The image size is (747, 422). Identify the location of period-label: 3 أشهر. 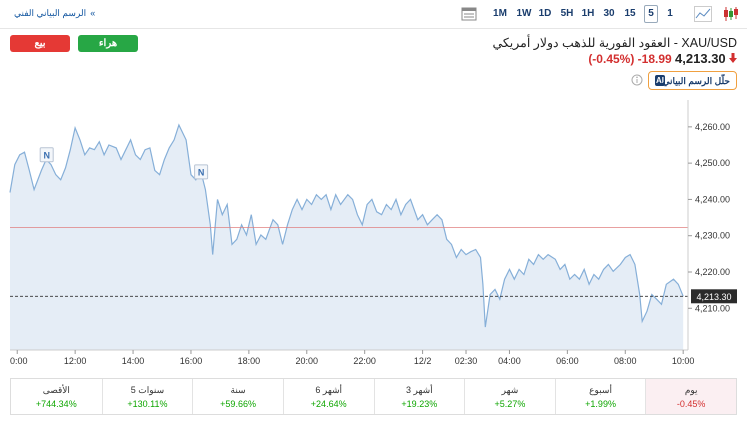
(419, 390).